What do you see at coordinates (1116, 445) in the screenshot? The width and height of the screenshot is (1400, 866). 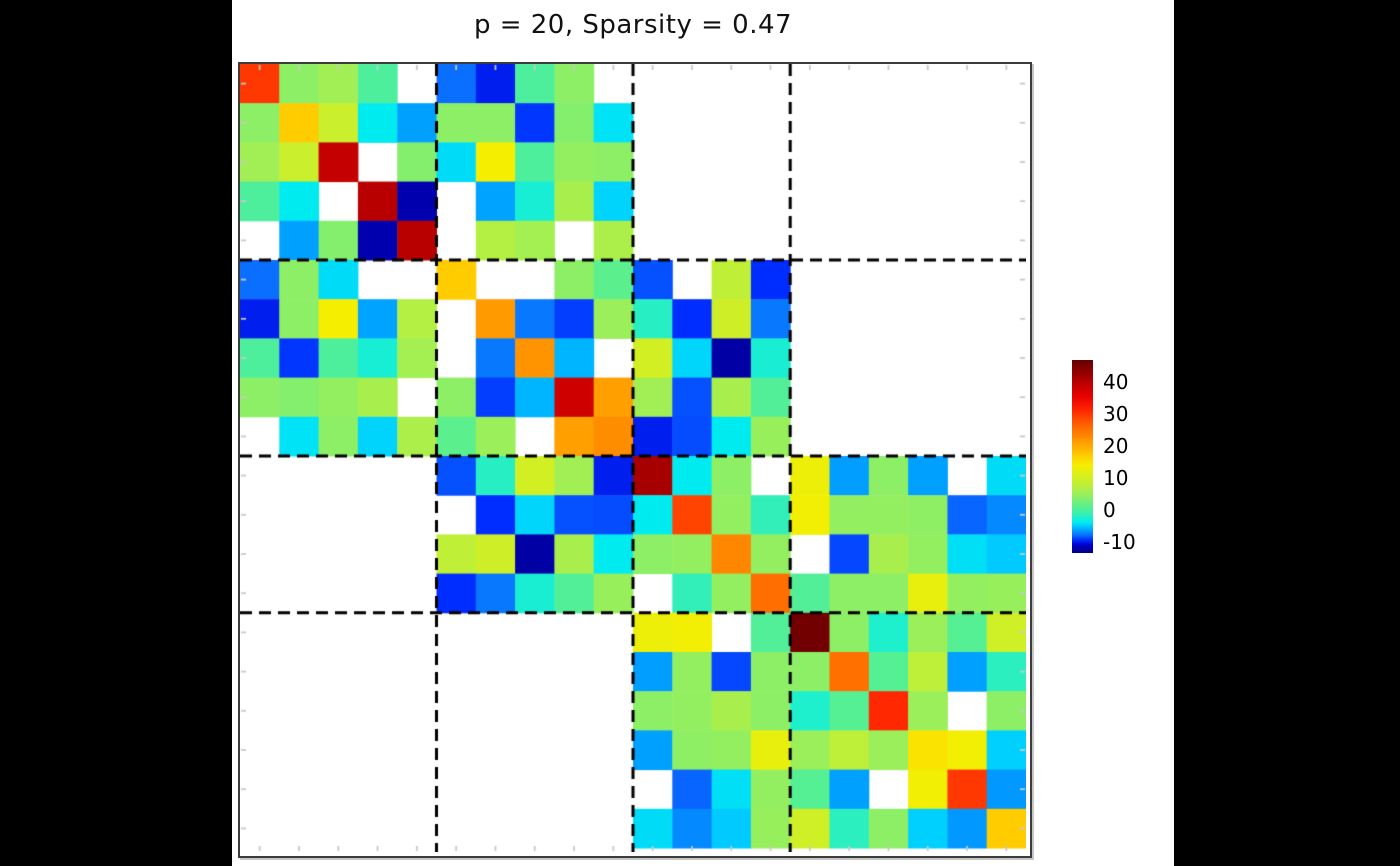 I see `colorbar-tick-label: 20` at bounding box center [1116, 445].